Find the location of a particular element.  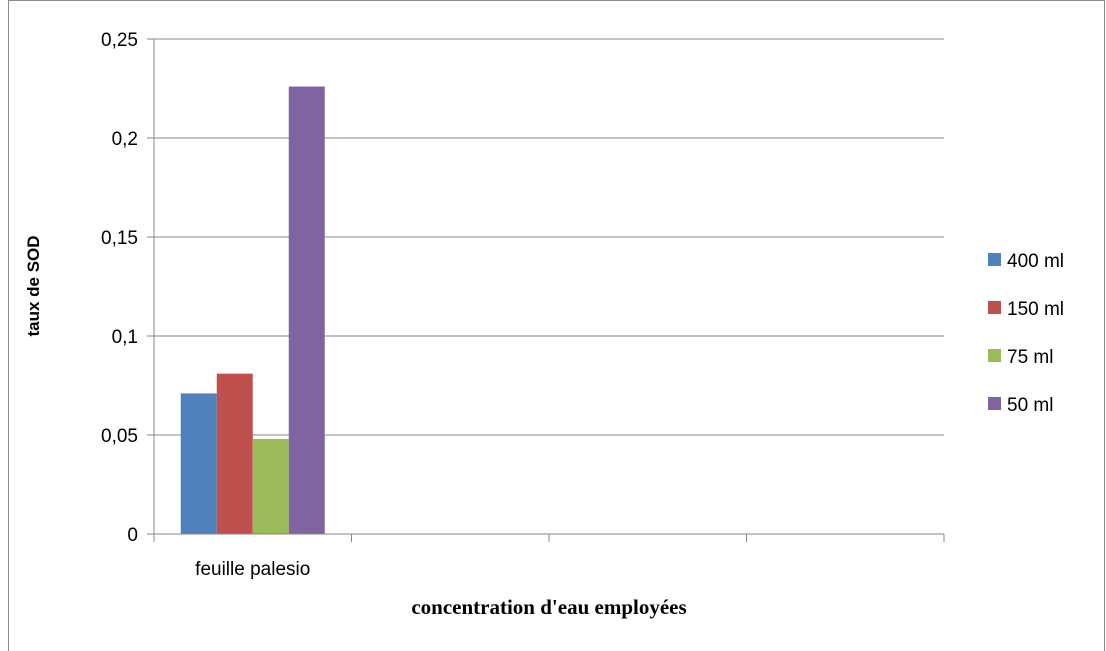

legend-label: 75 ml is located at coordinates (1030, 357).